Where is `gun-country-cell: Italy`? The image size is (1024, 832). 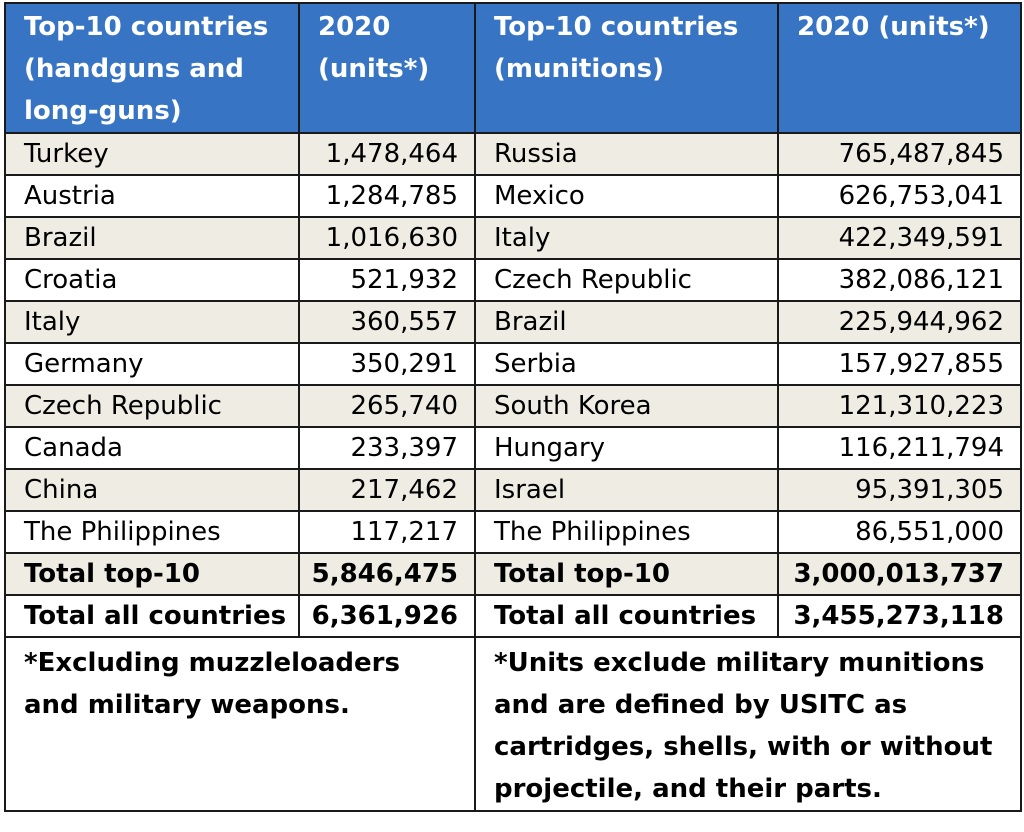 gun-country-cell: Italy is located at coordinates (152, 322).